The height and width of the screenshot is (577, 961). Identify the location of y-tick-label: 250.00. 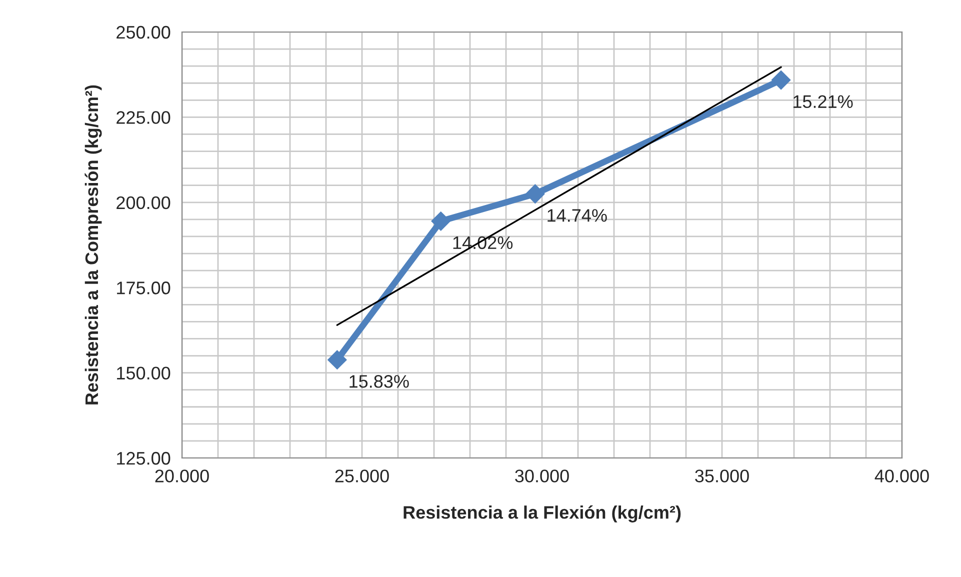
(143, 32).